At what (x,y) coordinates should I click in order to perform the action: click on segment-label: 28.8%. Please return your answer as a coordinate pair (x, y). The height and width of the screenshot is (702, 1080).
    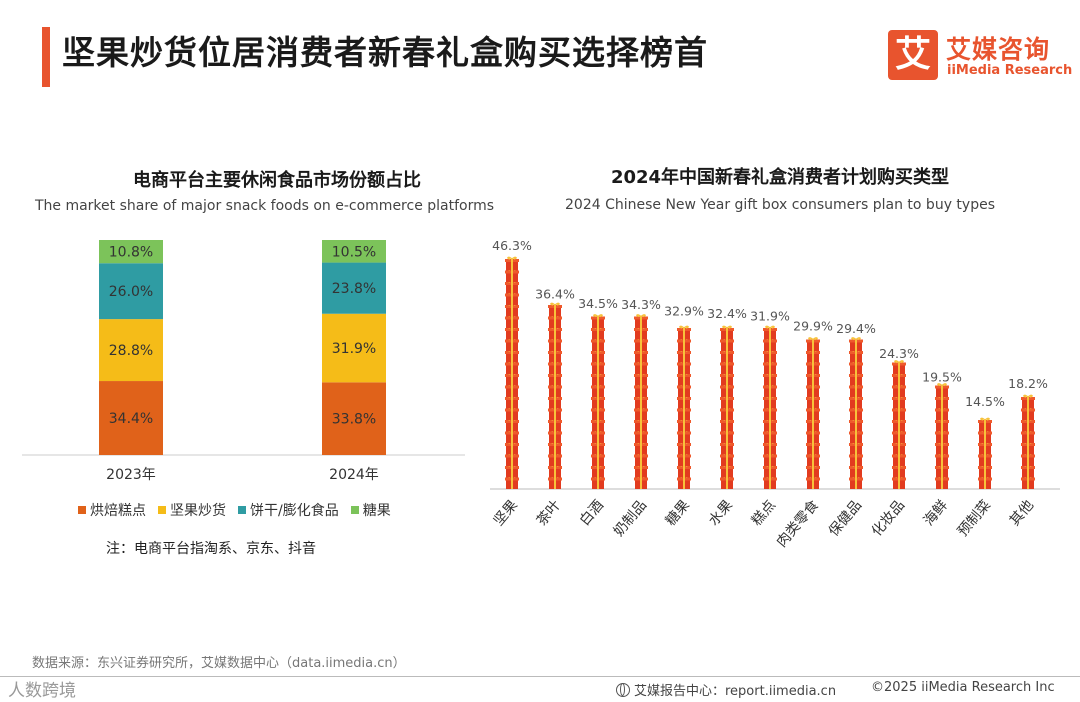
    Looking at the image, I should click on (131, 351).